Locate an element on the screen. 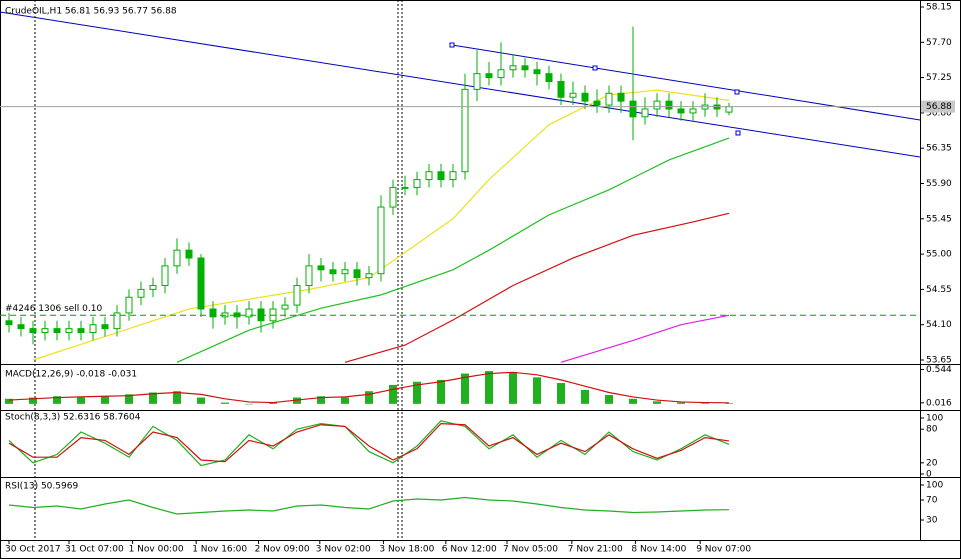 The height and width of the screenshot is (559, 961). y-tick-label: 58.15 is located at coordinates (939, 8).